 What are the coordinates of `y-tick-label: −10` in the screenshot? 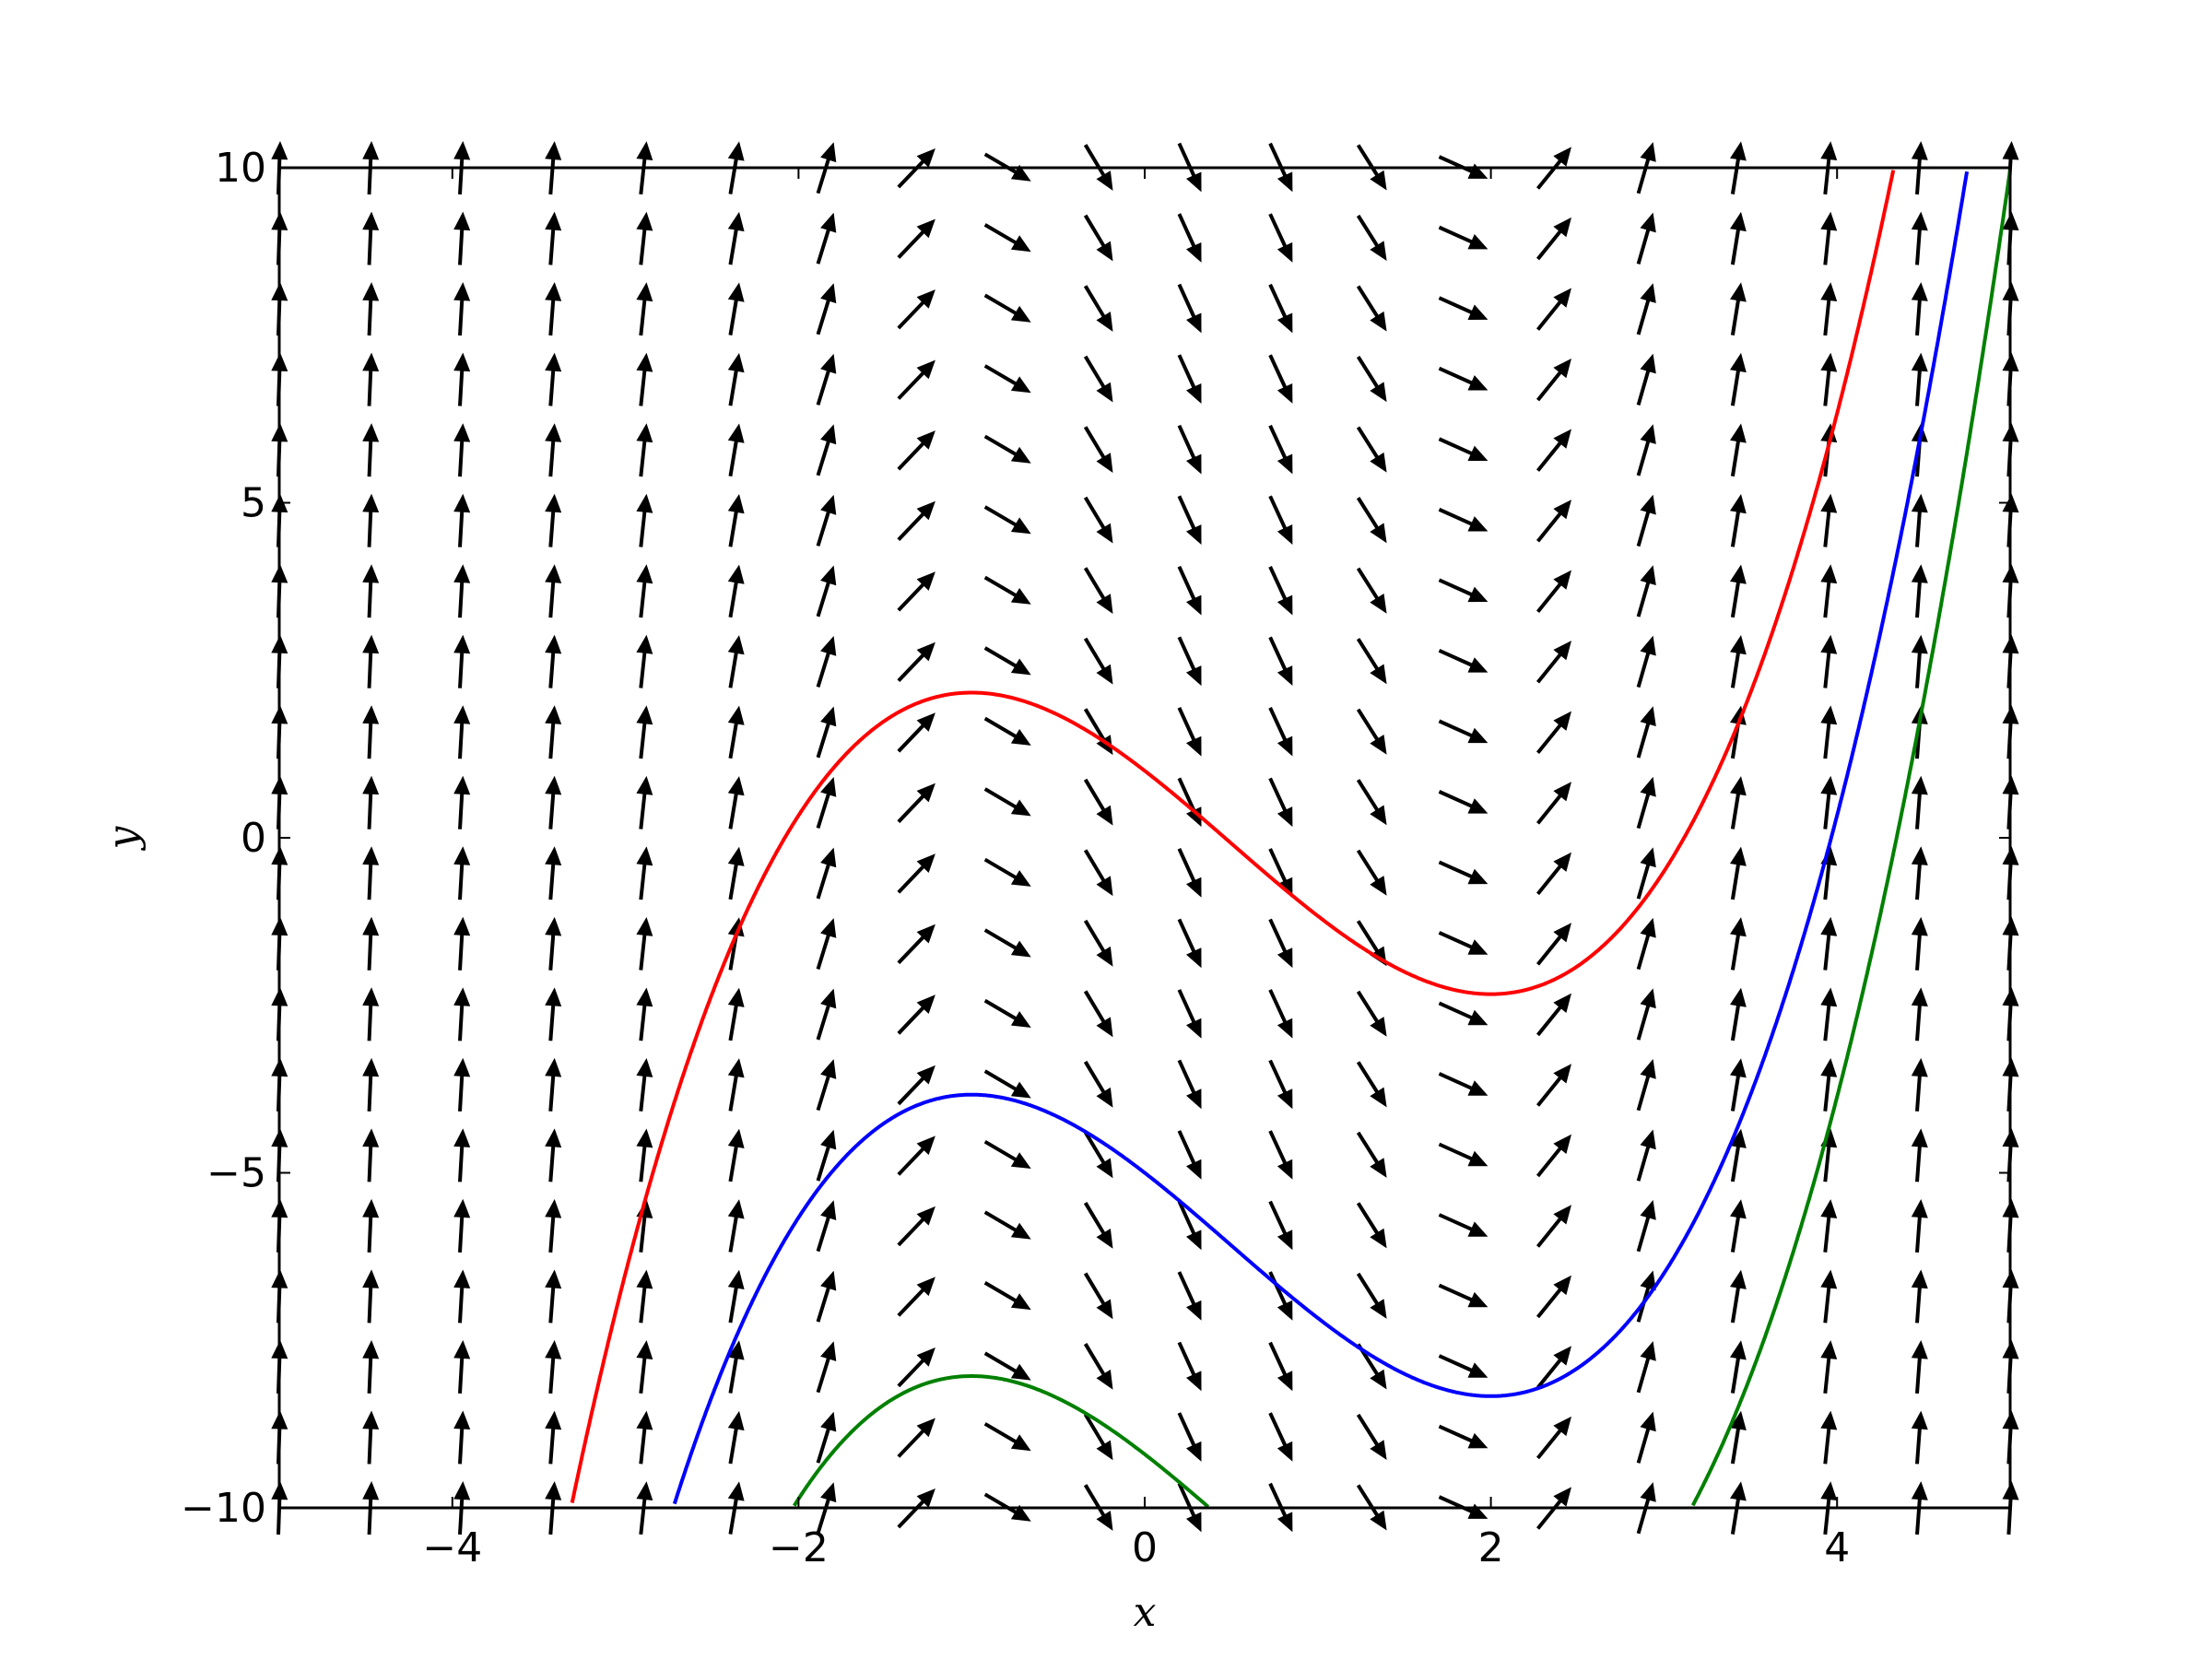 It's located at (223, 1508).